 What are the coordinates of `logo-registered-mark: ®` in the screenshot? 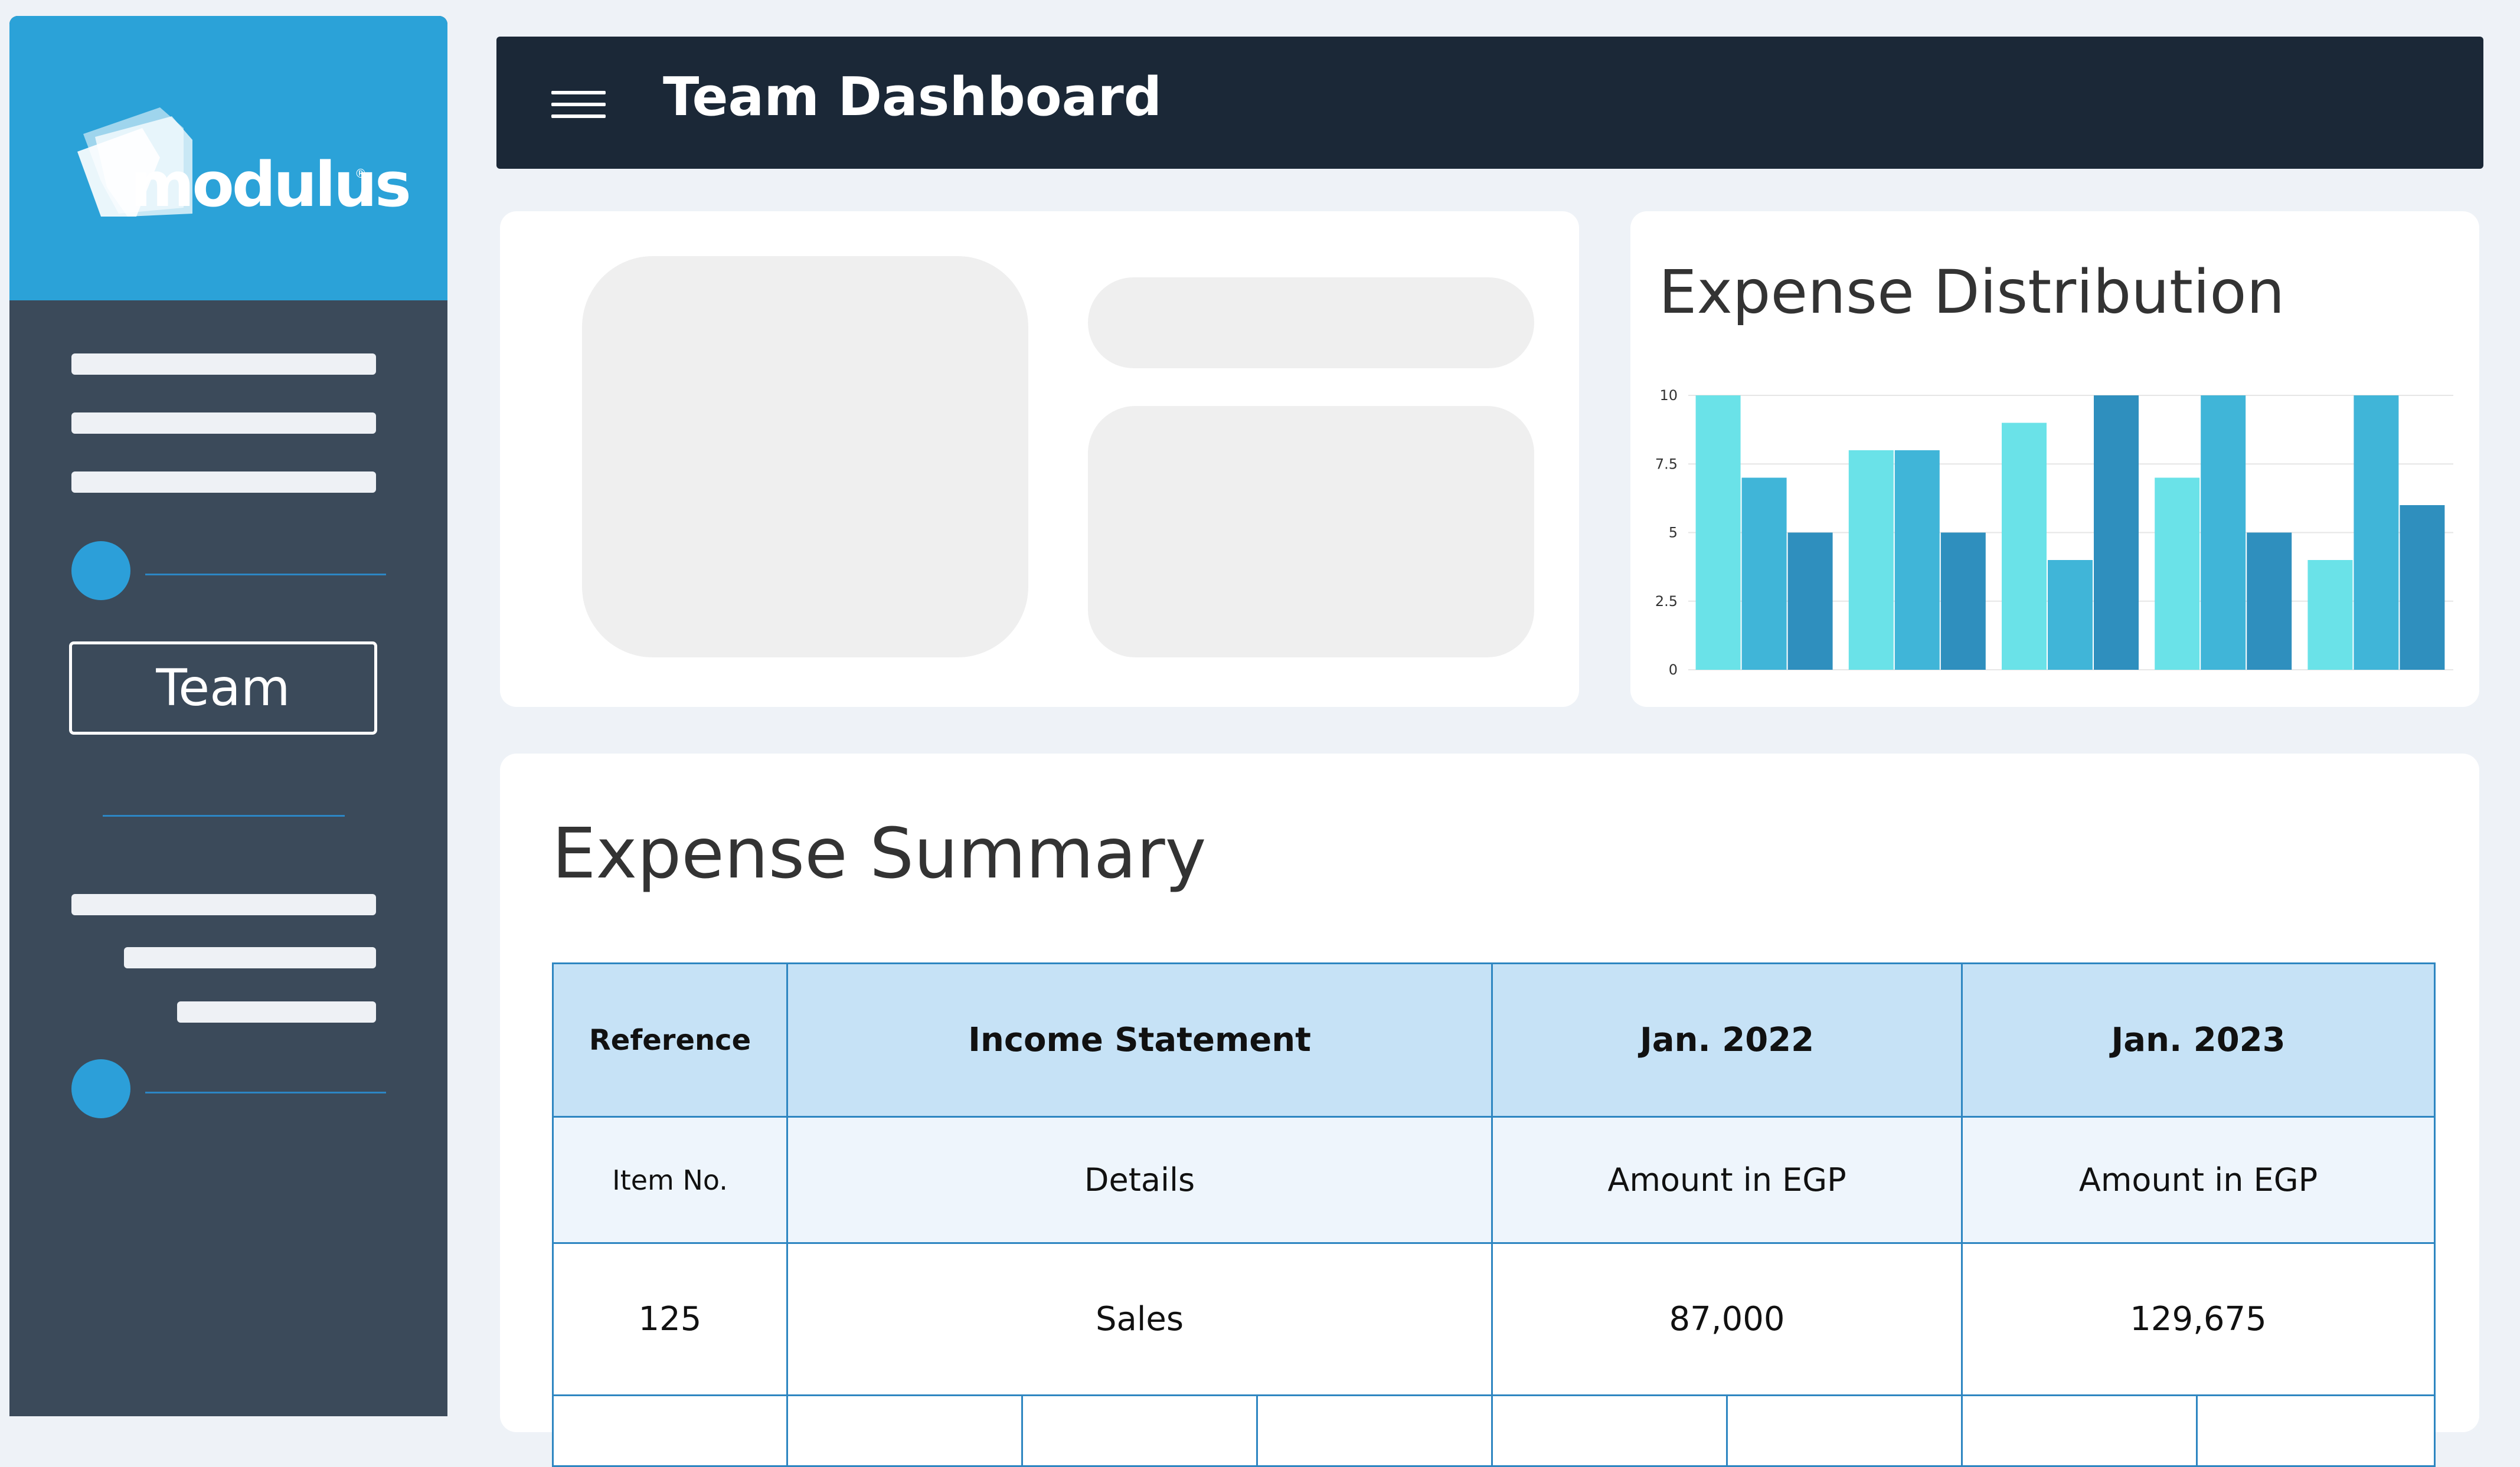 It's located at (361, 174).